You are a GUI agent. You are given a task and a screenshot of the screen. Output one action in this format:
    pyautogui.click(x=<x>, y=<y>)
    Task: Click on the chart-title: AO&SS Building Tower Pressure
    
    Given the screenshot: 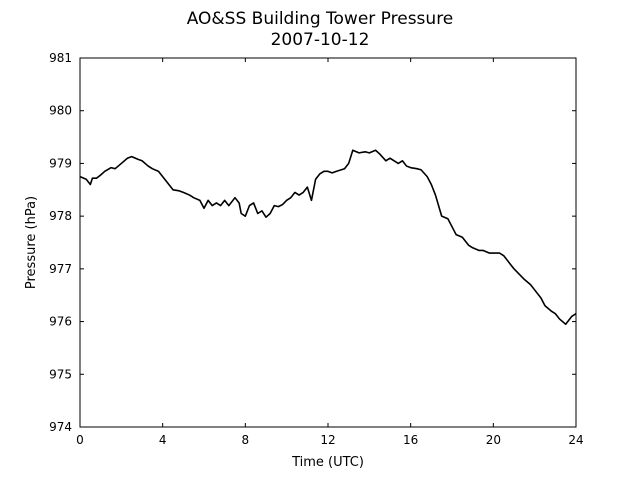 What is the action you would take?
    pyautogui.click(x=320, y=19)
    